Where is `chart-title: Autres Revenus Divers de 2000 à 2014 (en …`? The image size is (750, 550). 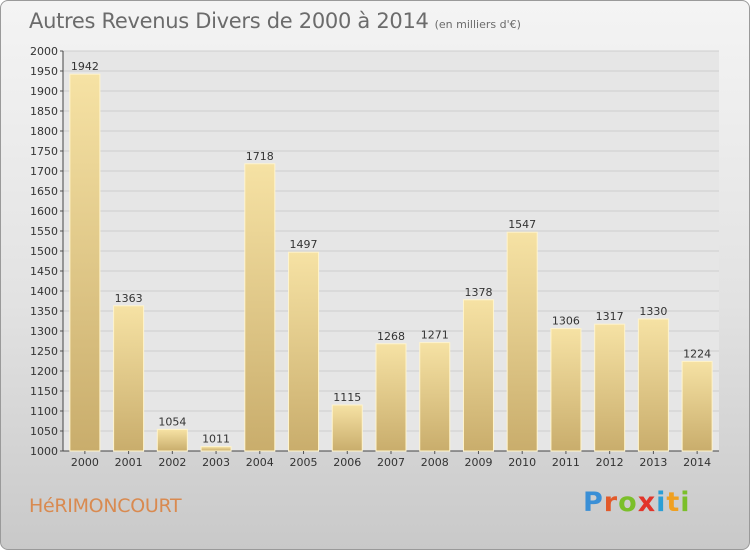
chart-title: Autres Revenus Divers de 2000 à 2014 (en … is located at coordinates (275, 21).